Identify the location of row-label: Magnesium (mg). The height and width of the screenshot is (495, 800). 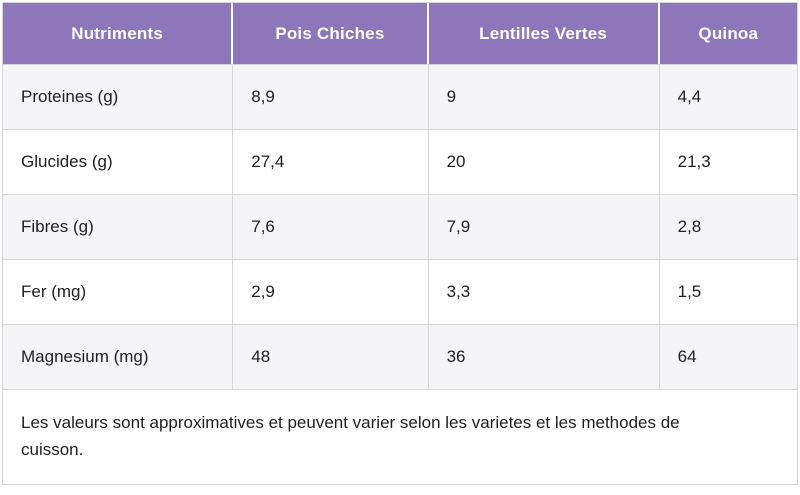
(118, 356).